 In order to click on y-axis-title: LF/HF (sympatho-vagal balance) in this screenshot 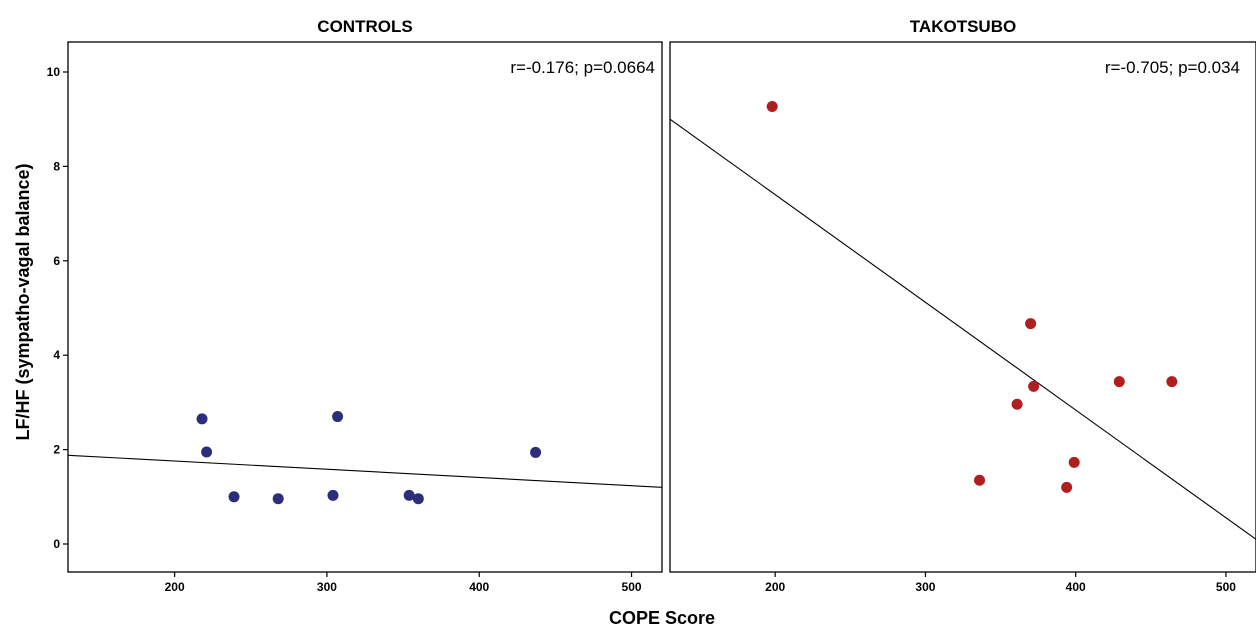, I will do `click(23, 301)`.